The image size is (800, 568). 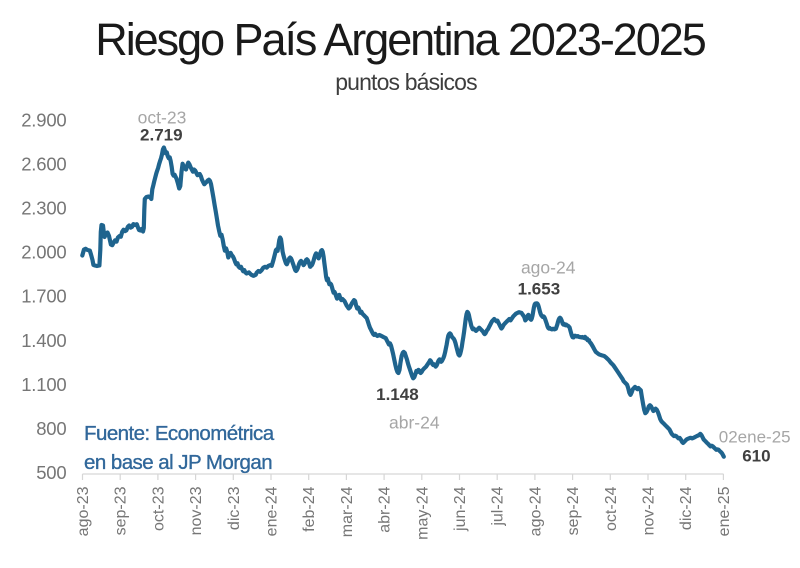 What do you see at coordinates (178, 462) in the screenshot?
I see `svg-text: en base al JP Morgan` at bounding box center [178, 462].